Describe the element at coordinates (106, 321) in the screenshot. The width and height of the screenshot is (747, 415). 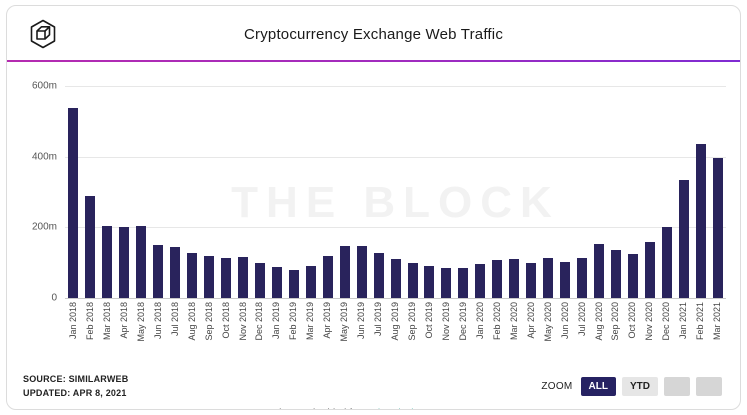
I see `x-axis-label: Mar 2018` at that location.